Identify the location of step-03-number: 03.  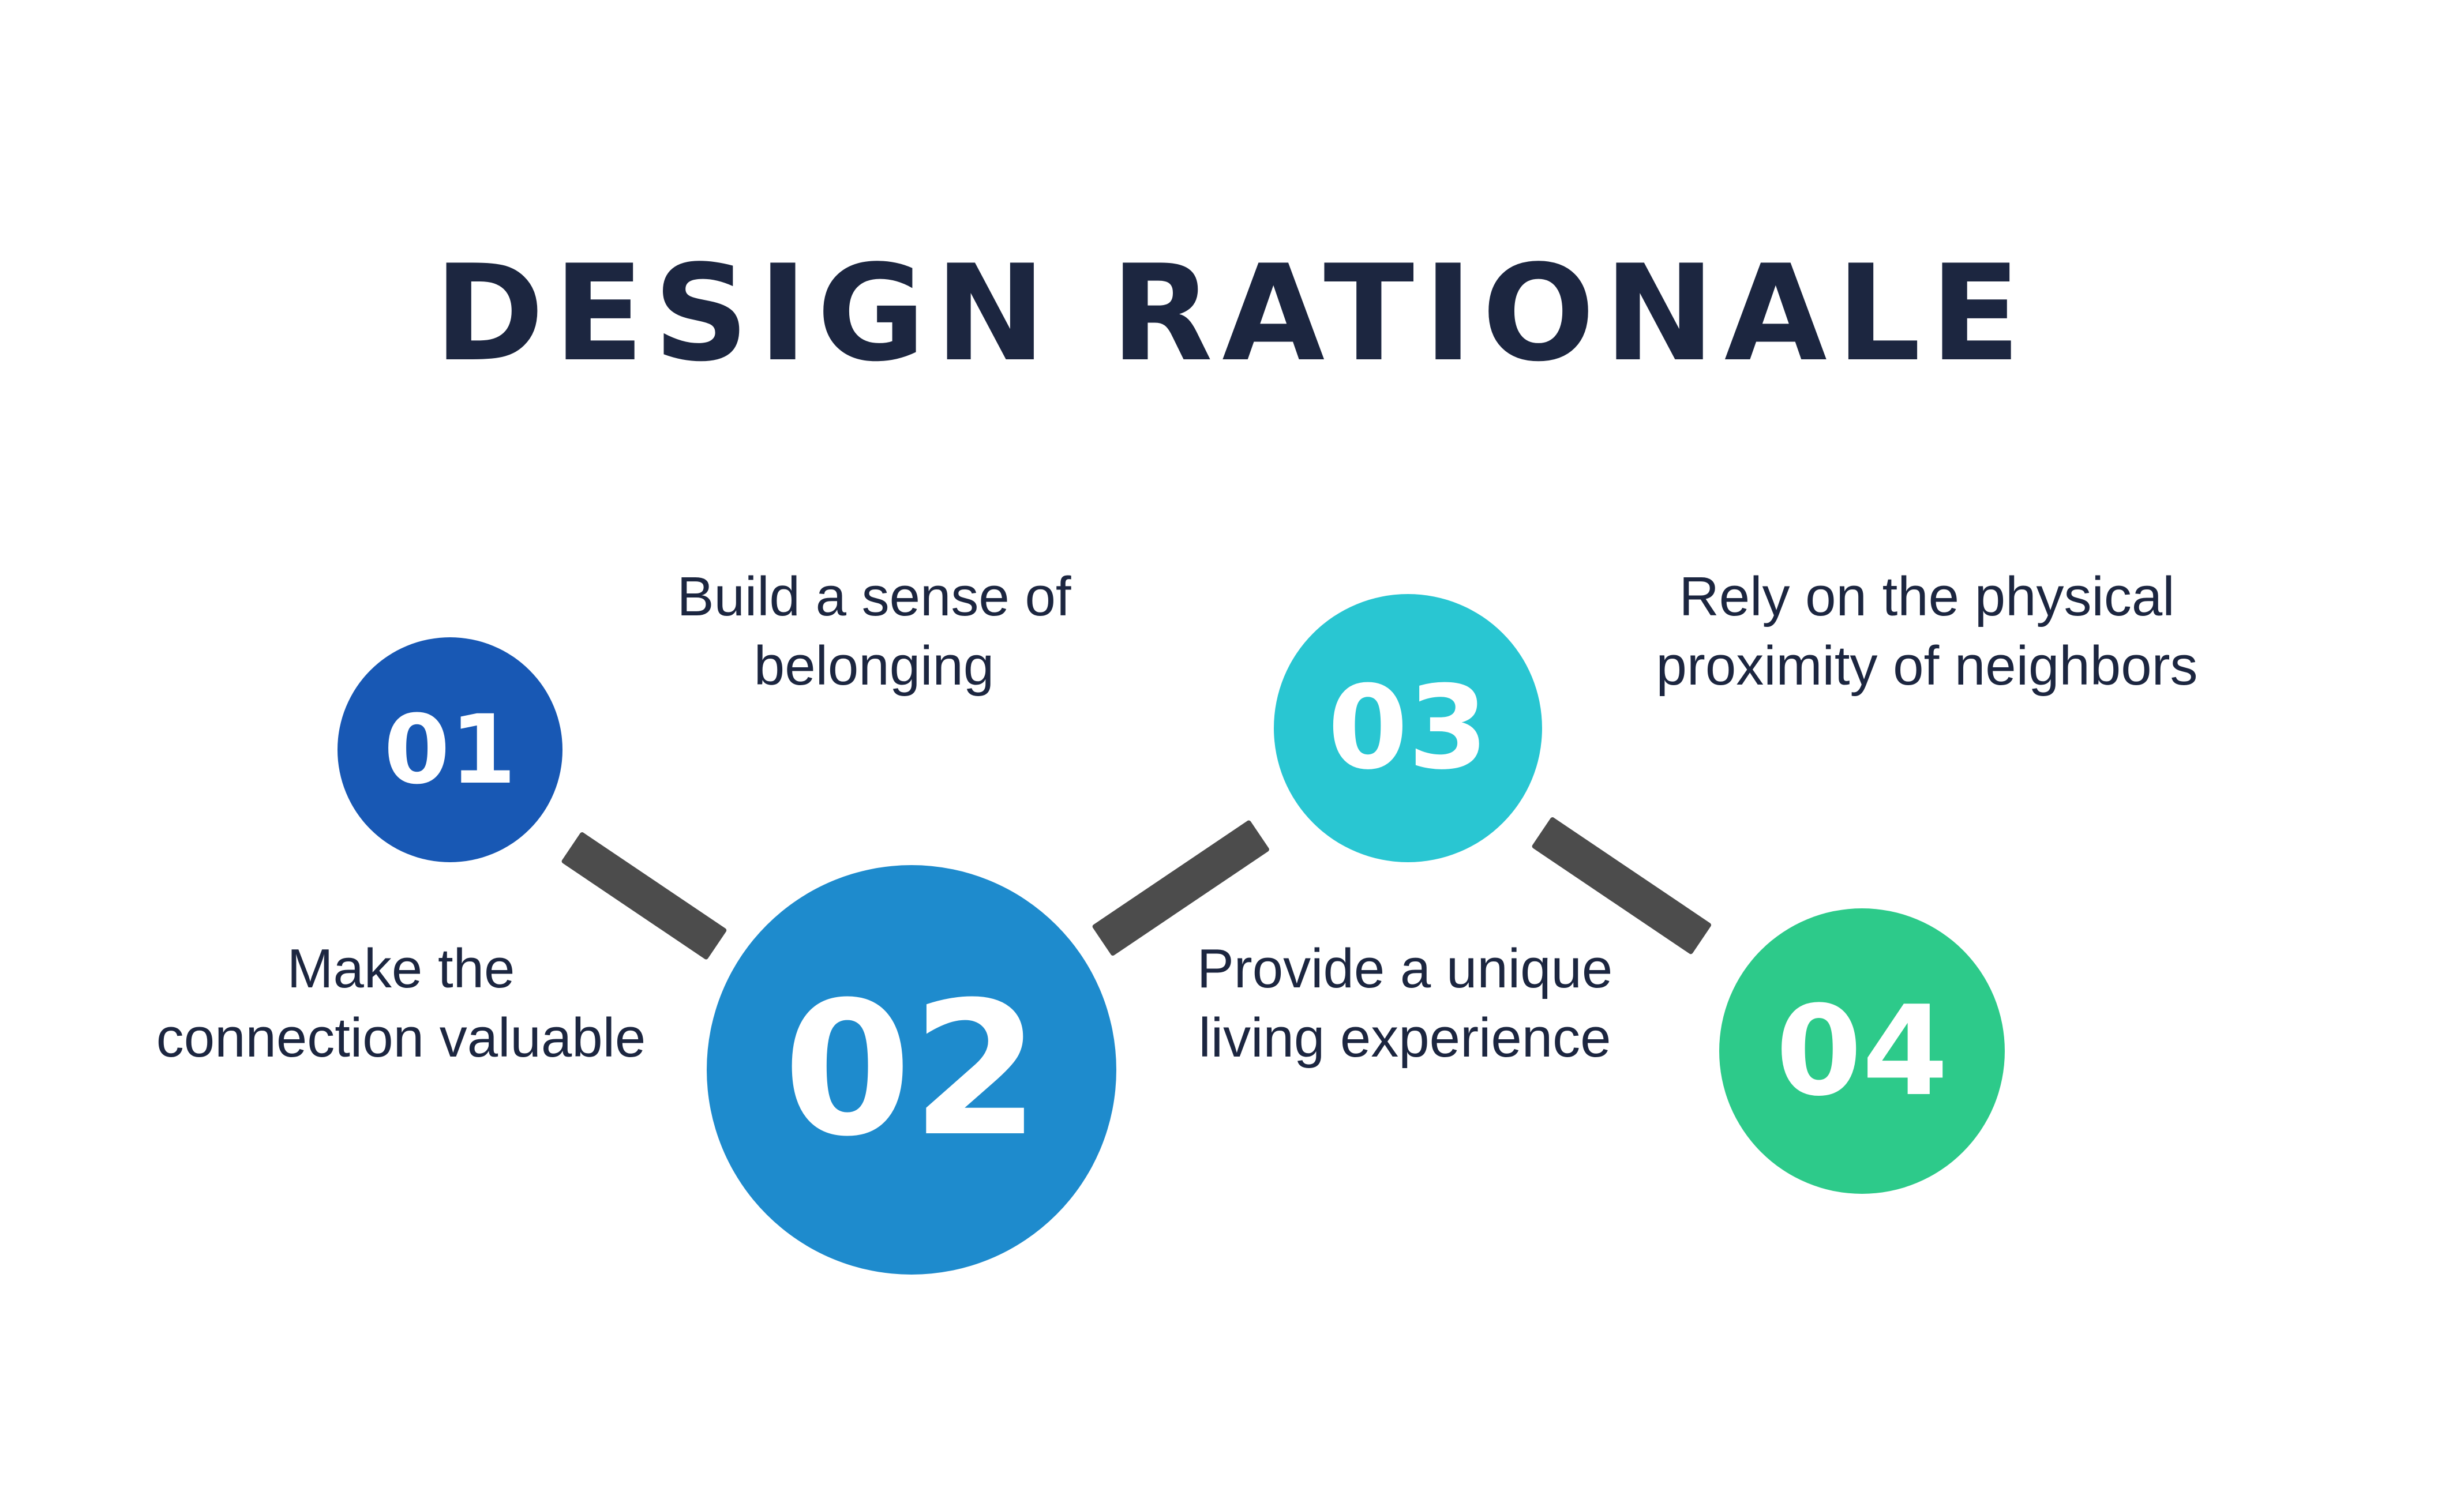
(1407, 728).